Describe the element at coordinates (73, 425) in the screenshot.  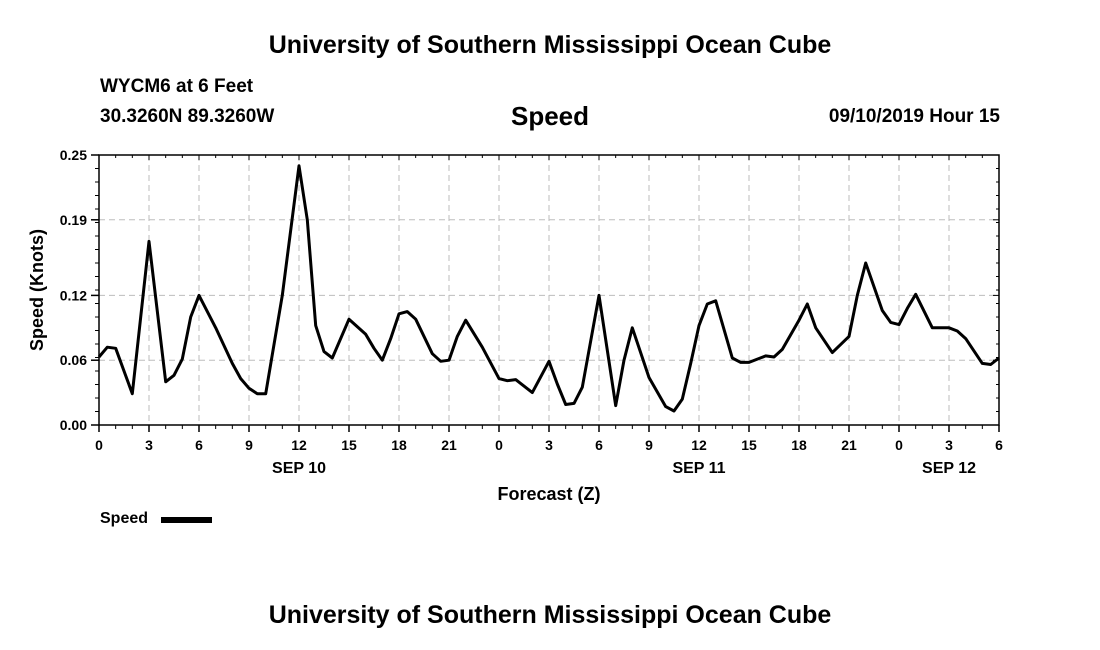
I see `y-tick-label: 0.00` at that location.